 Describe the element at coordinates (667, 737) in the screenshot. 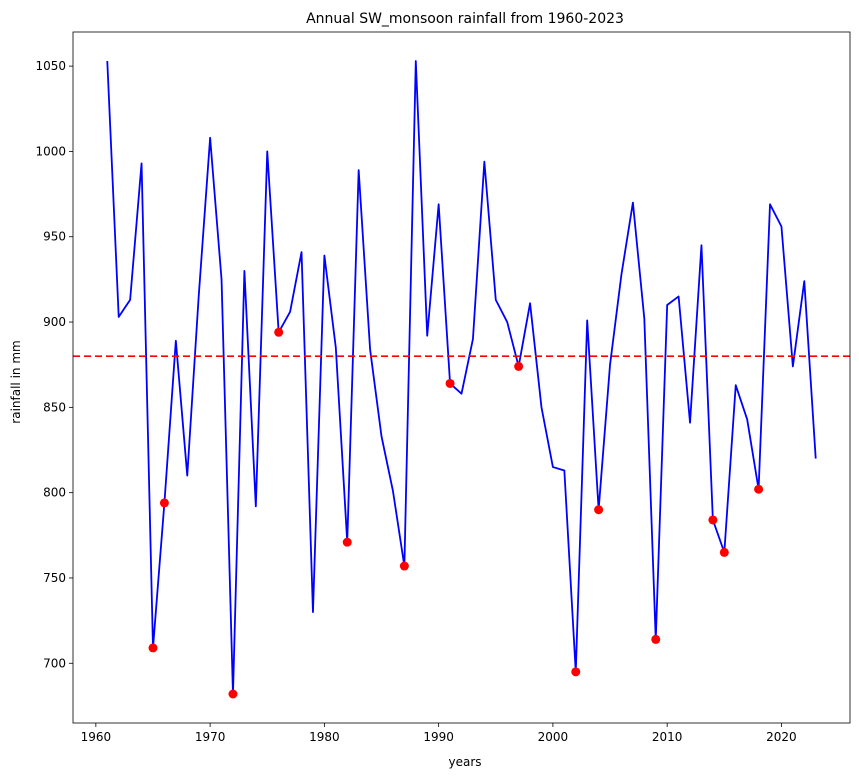

I see `x-tick-label: 2010` at that location.